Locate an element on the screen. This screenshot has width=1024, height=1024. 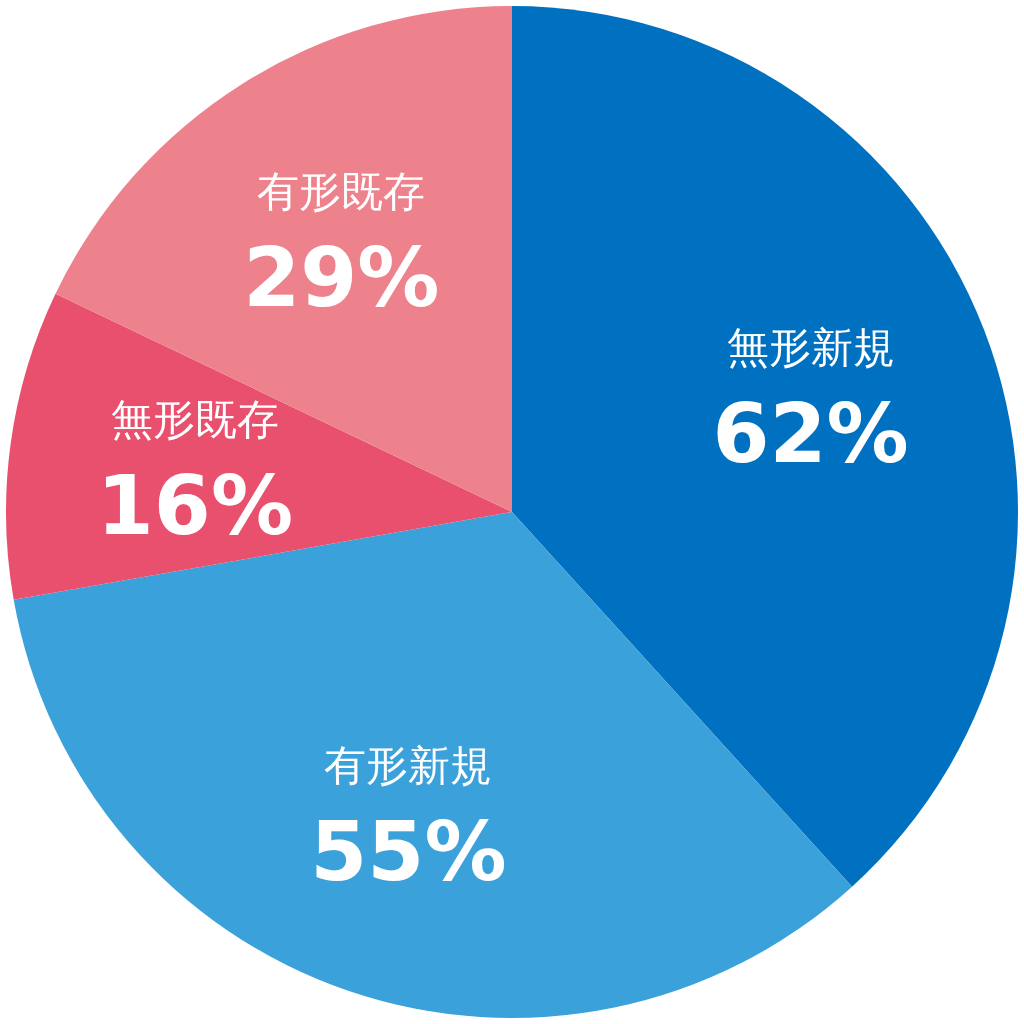
data-label: 16% is located at coordinates (195, 505).